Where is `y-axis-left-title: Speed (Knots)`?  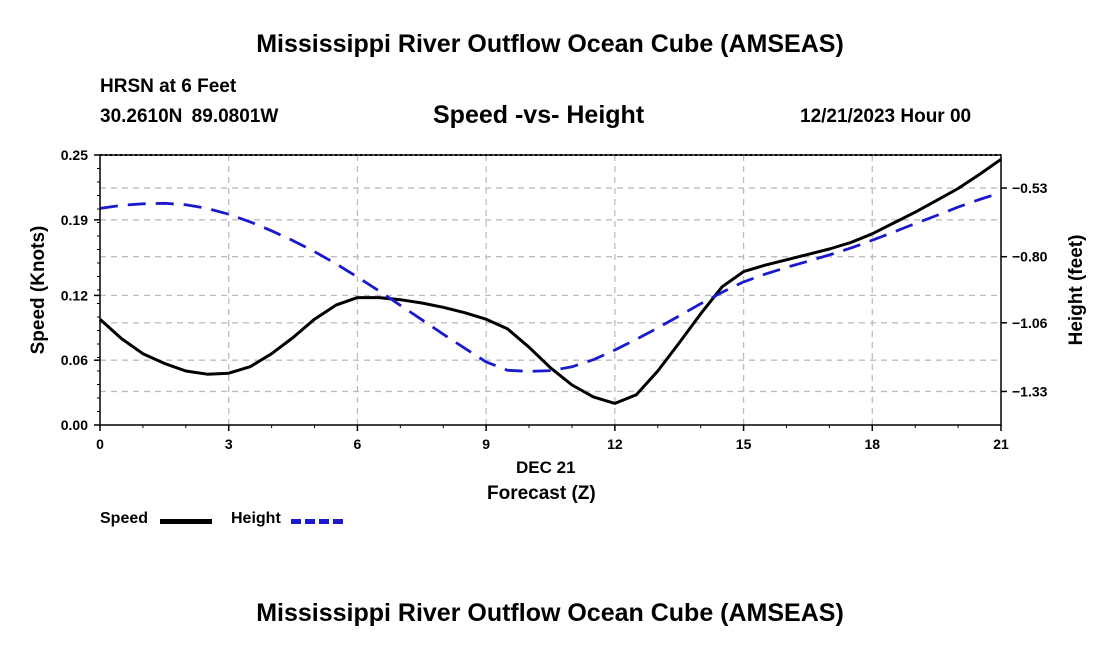
y-axis-left-title: Speed (Knots) is located at coordinates (38, 290).